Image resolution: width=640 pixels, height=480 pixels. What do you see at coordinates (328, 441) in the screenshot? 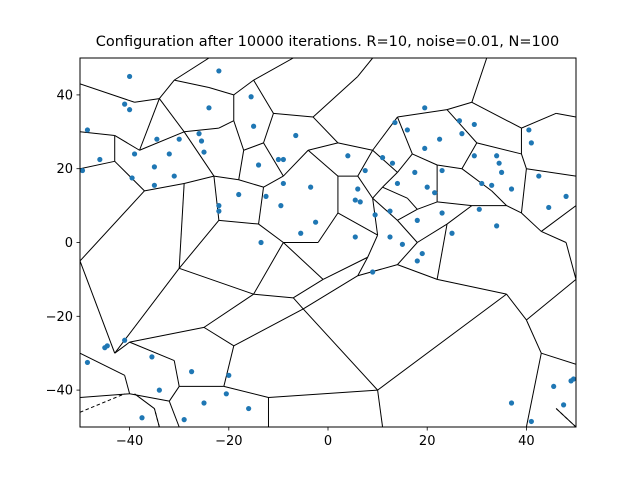
I see `x-tick-label: 0` at bounding box center [328, 441].